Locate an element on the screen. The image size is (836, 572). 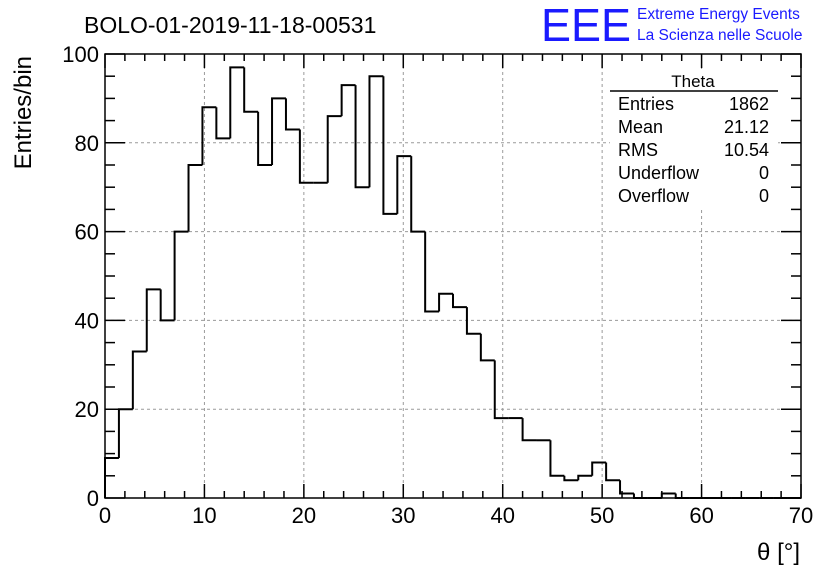
logo-line-1: Extreme Energy Events is located at coordinates (718, 14).